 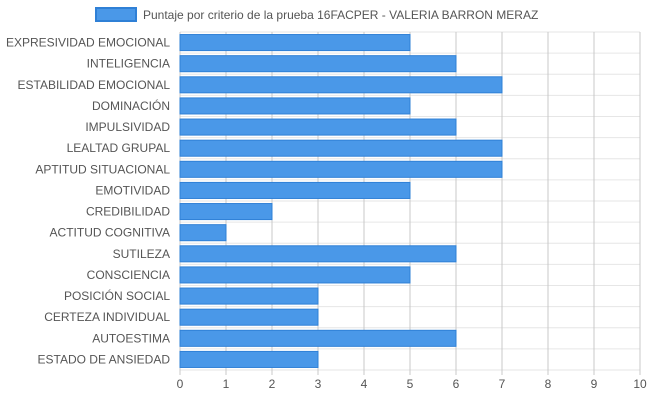 What do you see at coordinates (88, 43) in the screenshot?
I see `category-label: EXPRESIVIDAD EMOCIONAL` at bounding box center [88, 43].